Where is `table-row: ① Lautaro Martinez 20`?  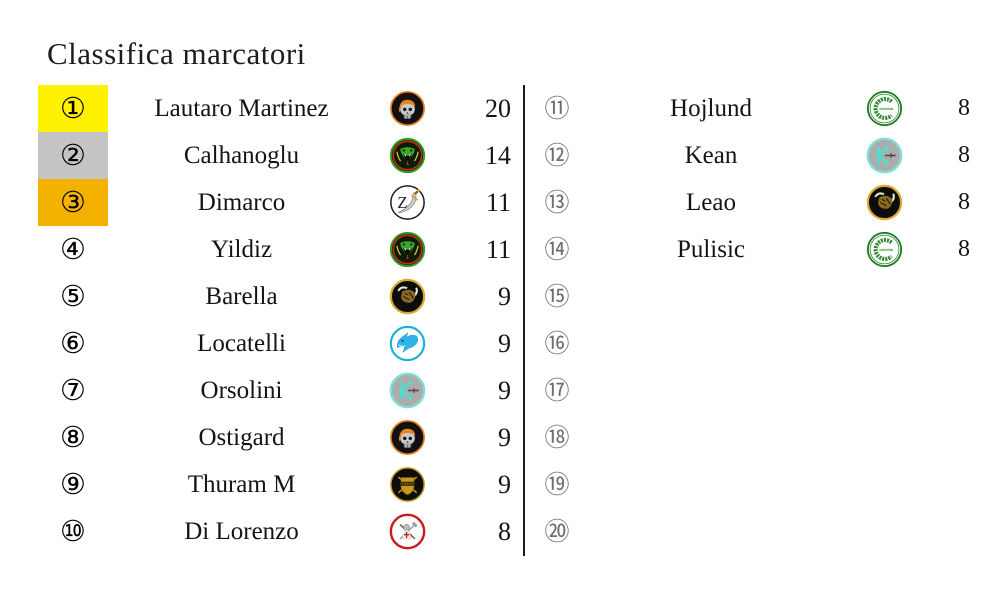 table-row: ① Lautaro Martinez 20 is located at coordinates (276, 108).